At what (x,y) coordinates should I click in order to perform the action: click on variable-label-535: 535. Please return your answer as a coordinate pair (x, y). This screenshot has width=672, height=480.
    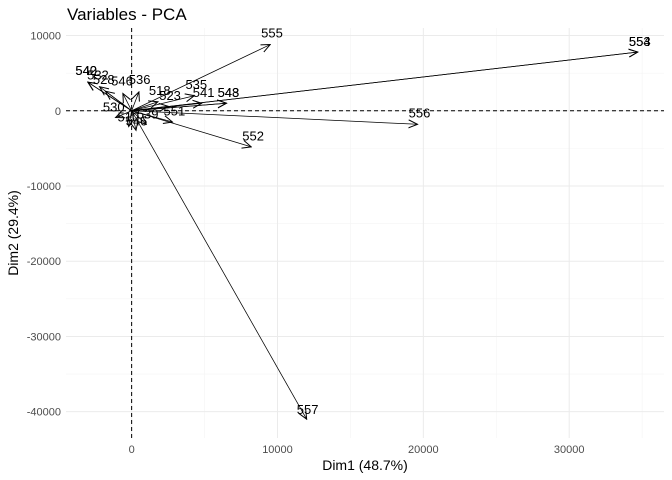
    Looking at the image, I should click on (196, 84).